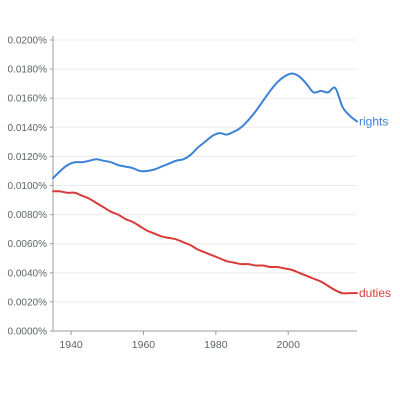 The height and width of the screenshot is (405, 400). I want to click on x-tick-label: 1960, so click(144, 345).